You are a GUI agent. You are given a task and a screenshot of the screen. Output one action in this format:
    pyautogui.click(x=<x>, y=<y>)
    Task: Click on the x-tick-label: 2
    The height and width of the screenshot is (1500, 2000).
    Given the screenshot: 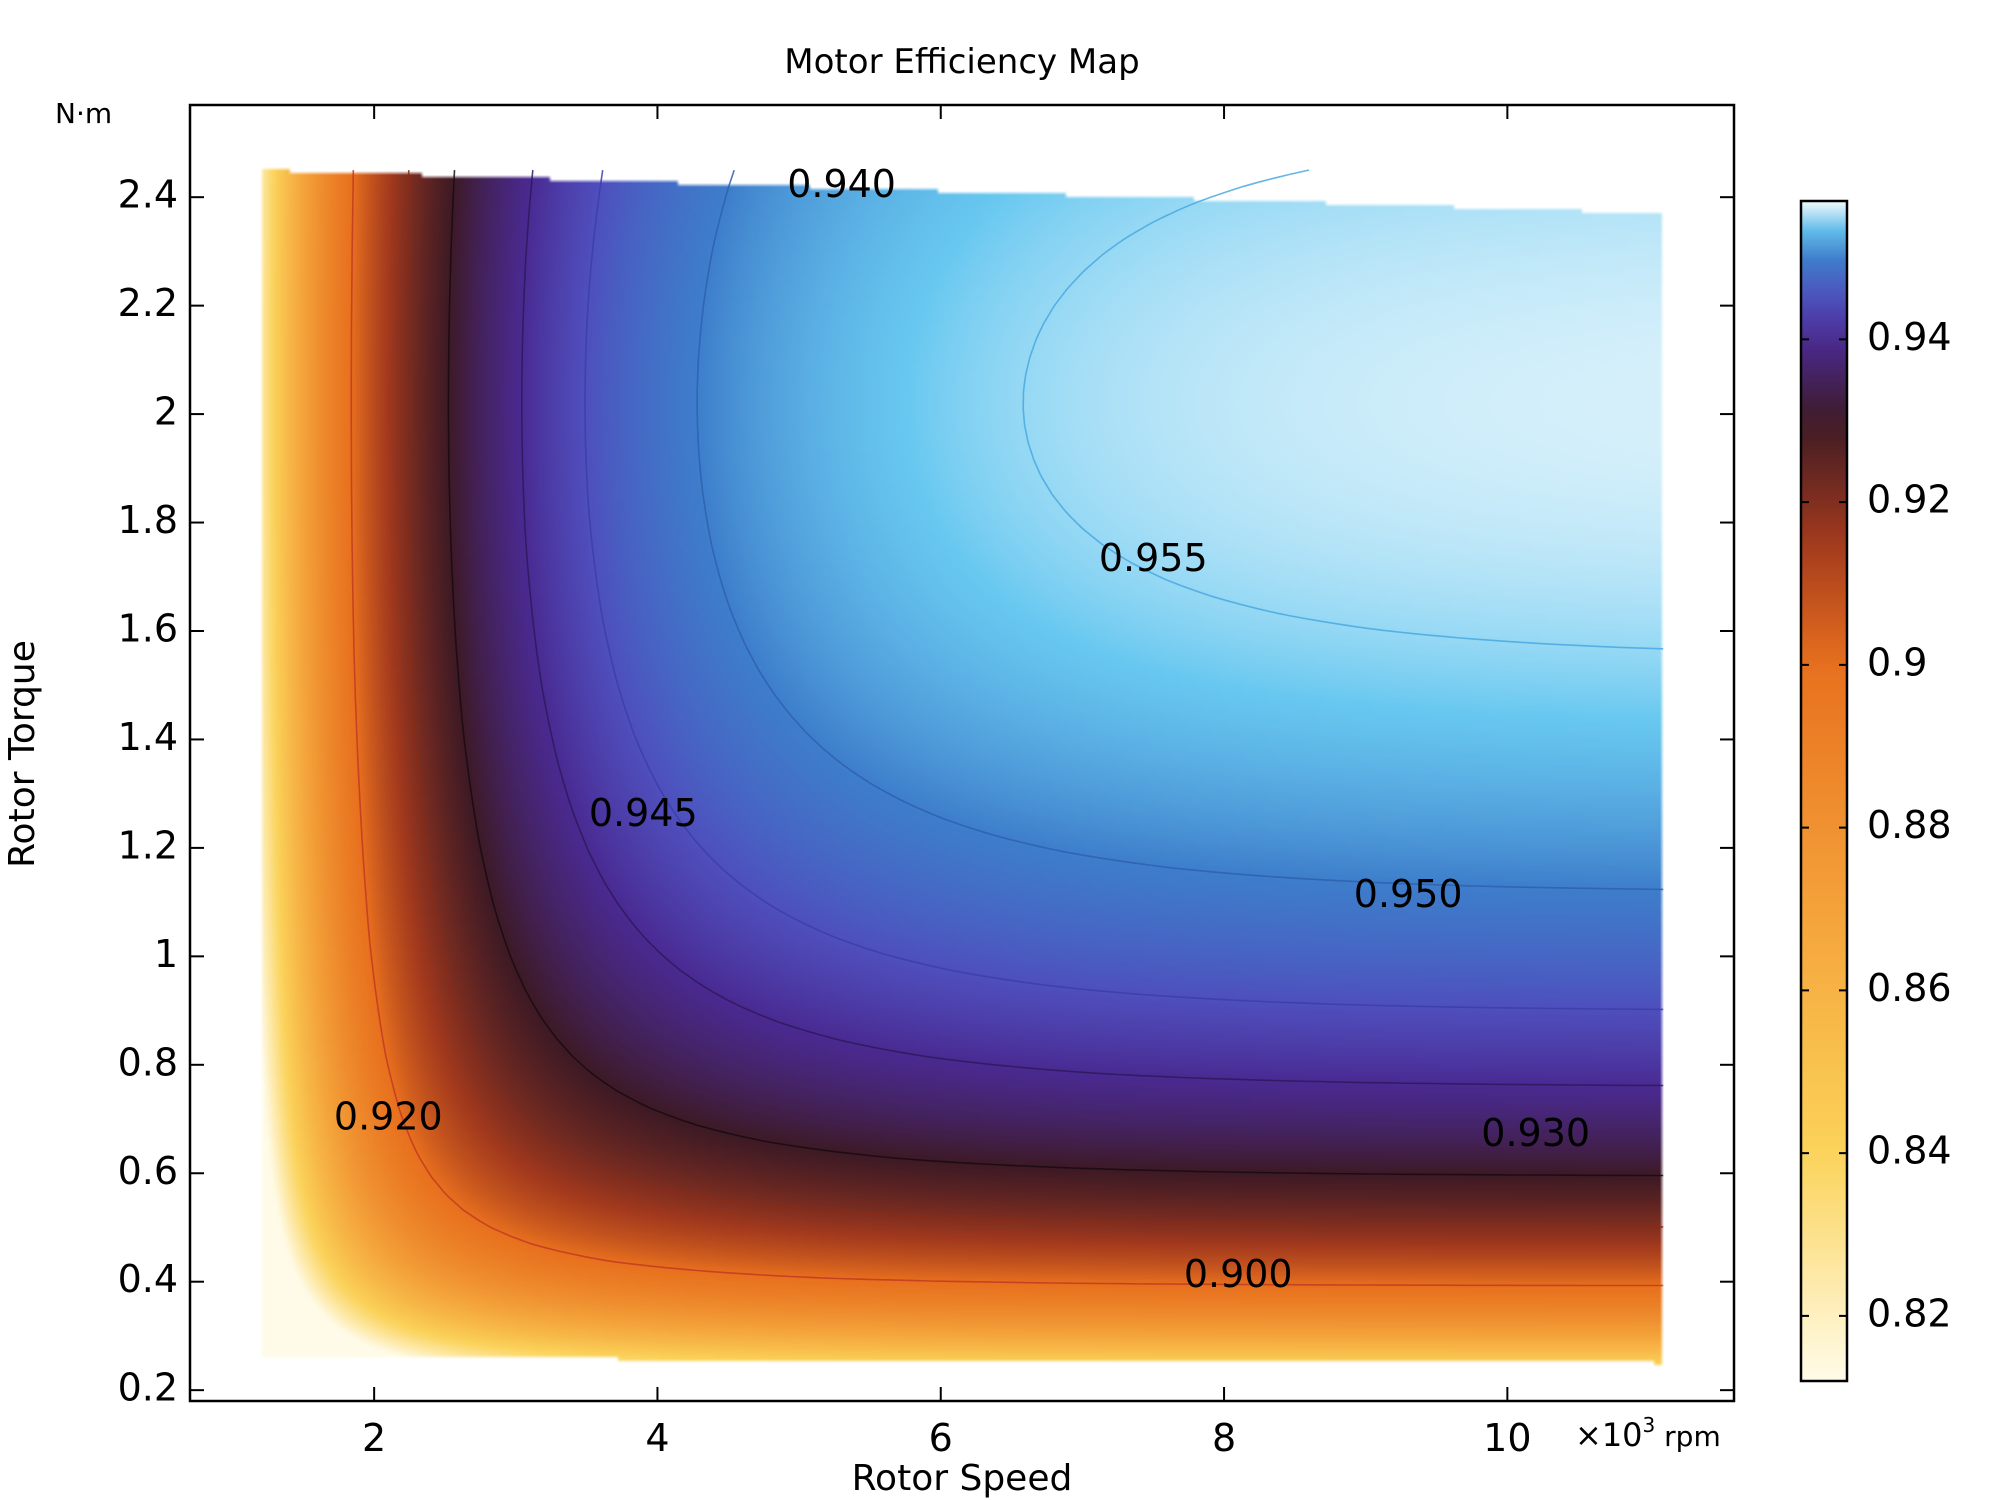 What is the action you would take?
    pyautogui.click(x=374, y=1438)
    